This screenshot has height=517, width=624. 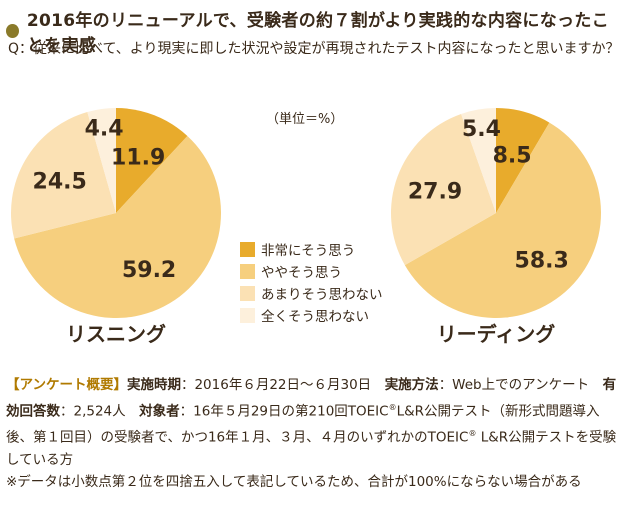 I want to click on legend-item: 全くそう思わない, so click(x=311, y=315).